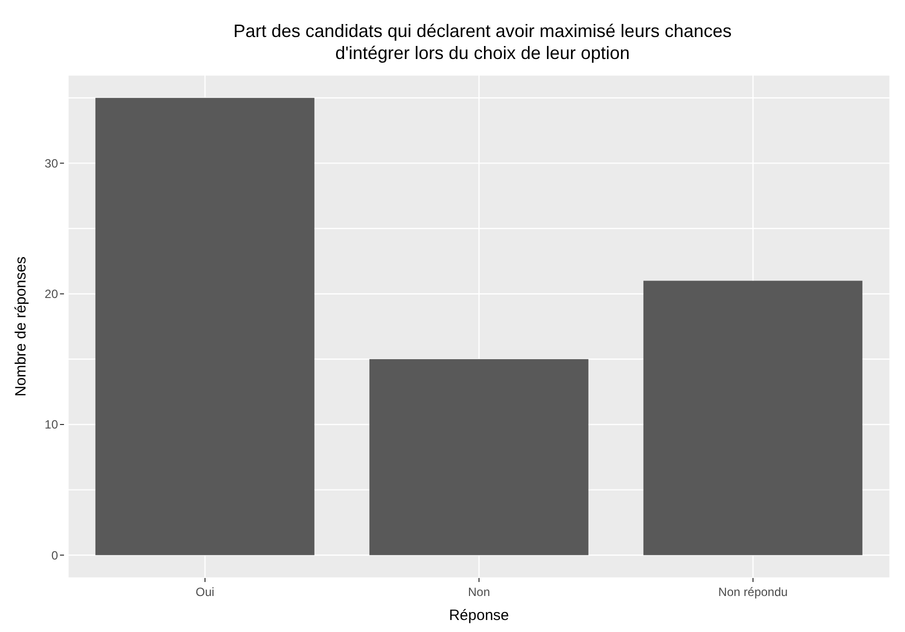 The width and height of the screenshot is (905, 632). What do you see at coordinates (51, 163) in the screenshot?
I see `y-tick-label: 30` at bounding box center [51, 163].